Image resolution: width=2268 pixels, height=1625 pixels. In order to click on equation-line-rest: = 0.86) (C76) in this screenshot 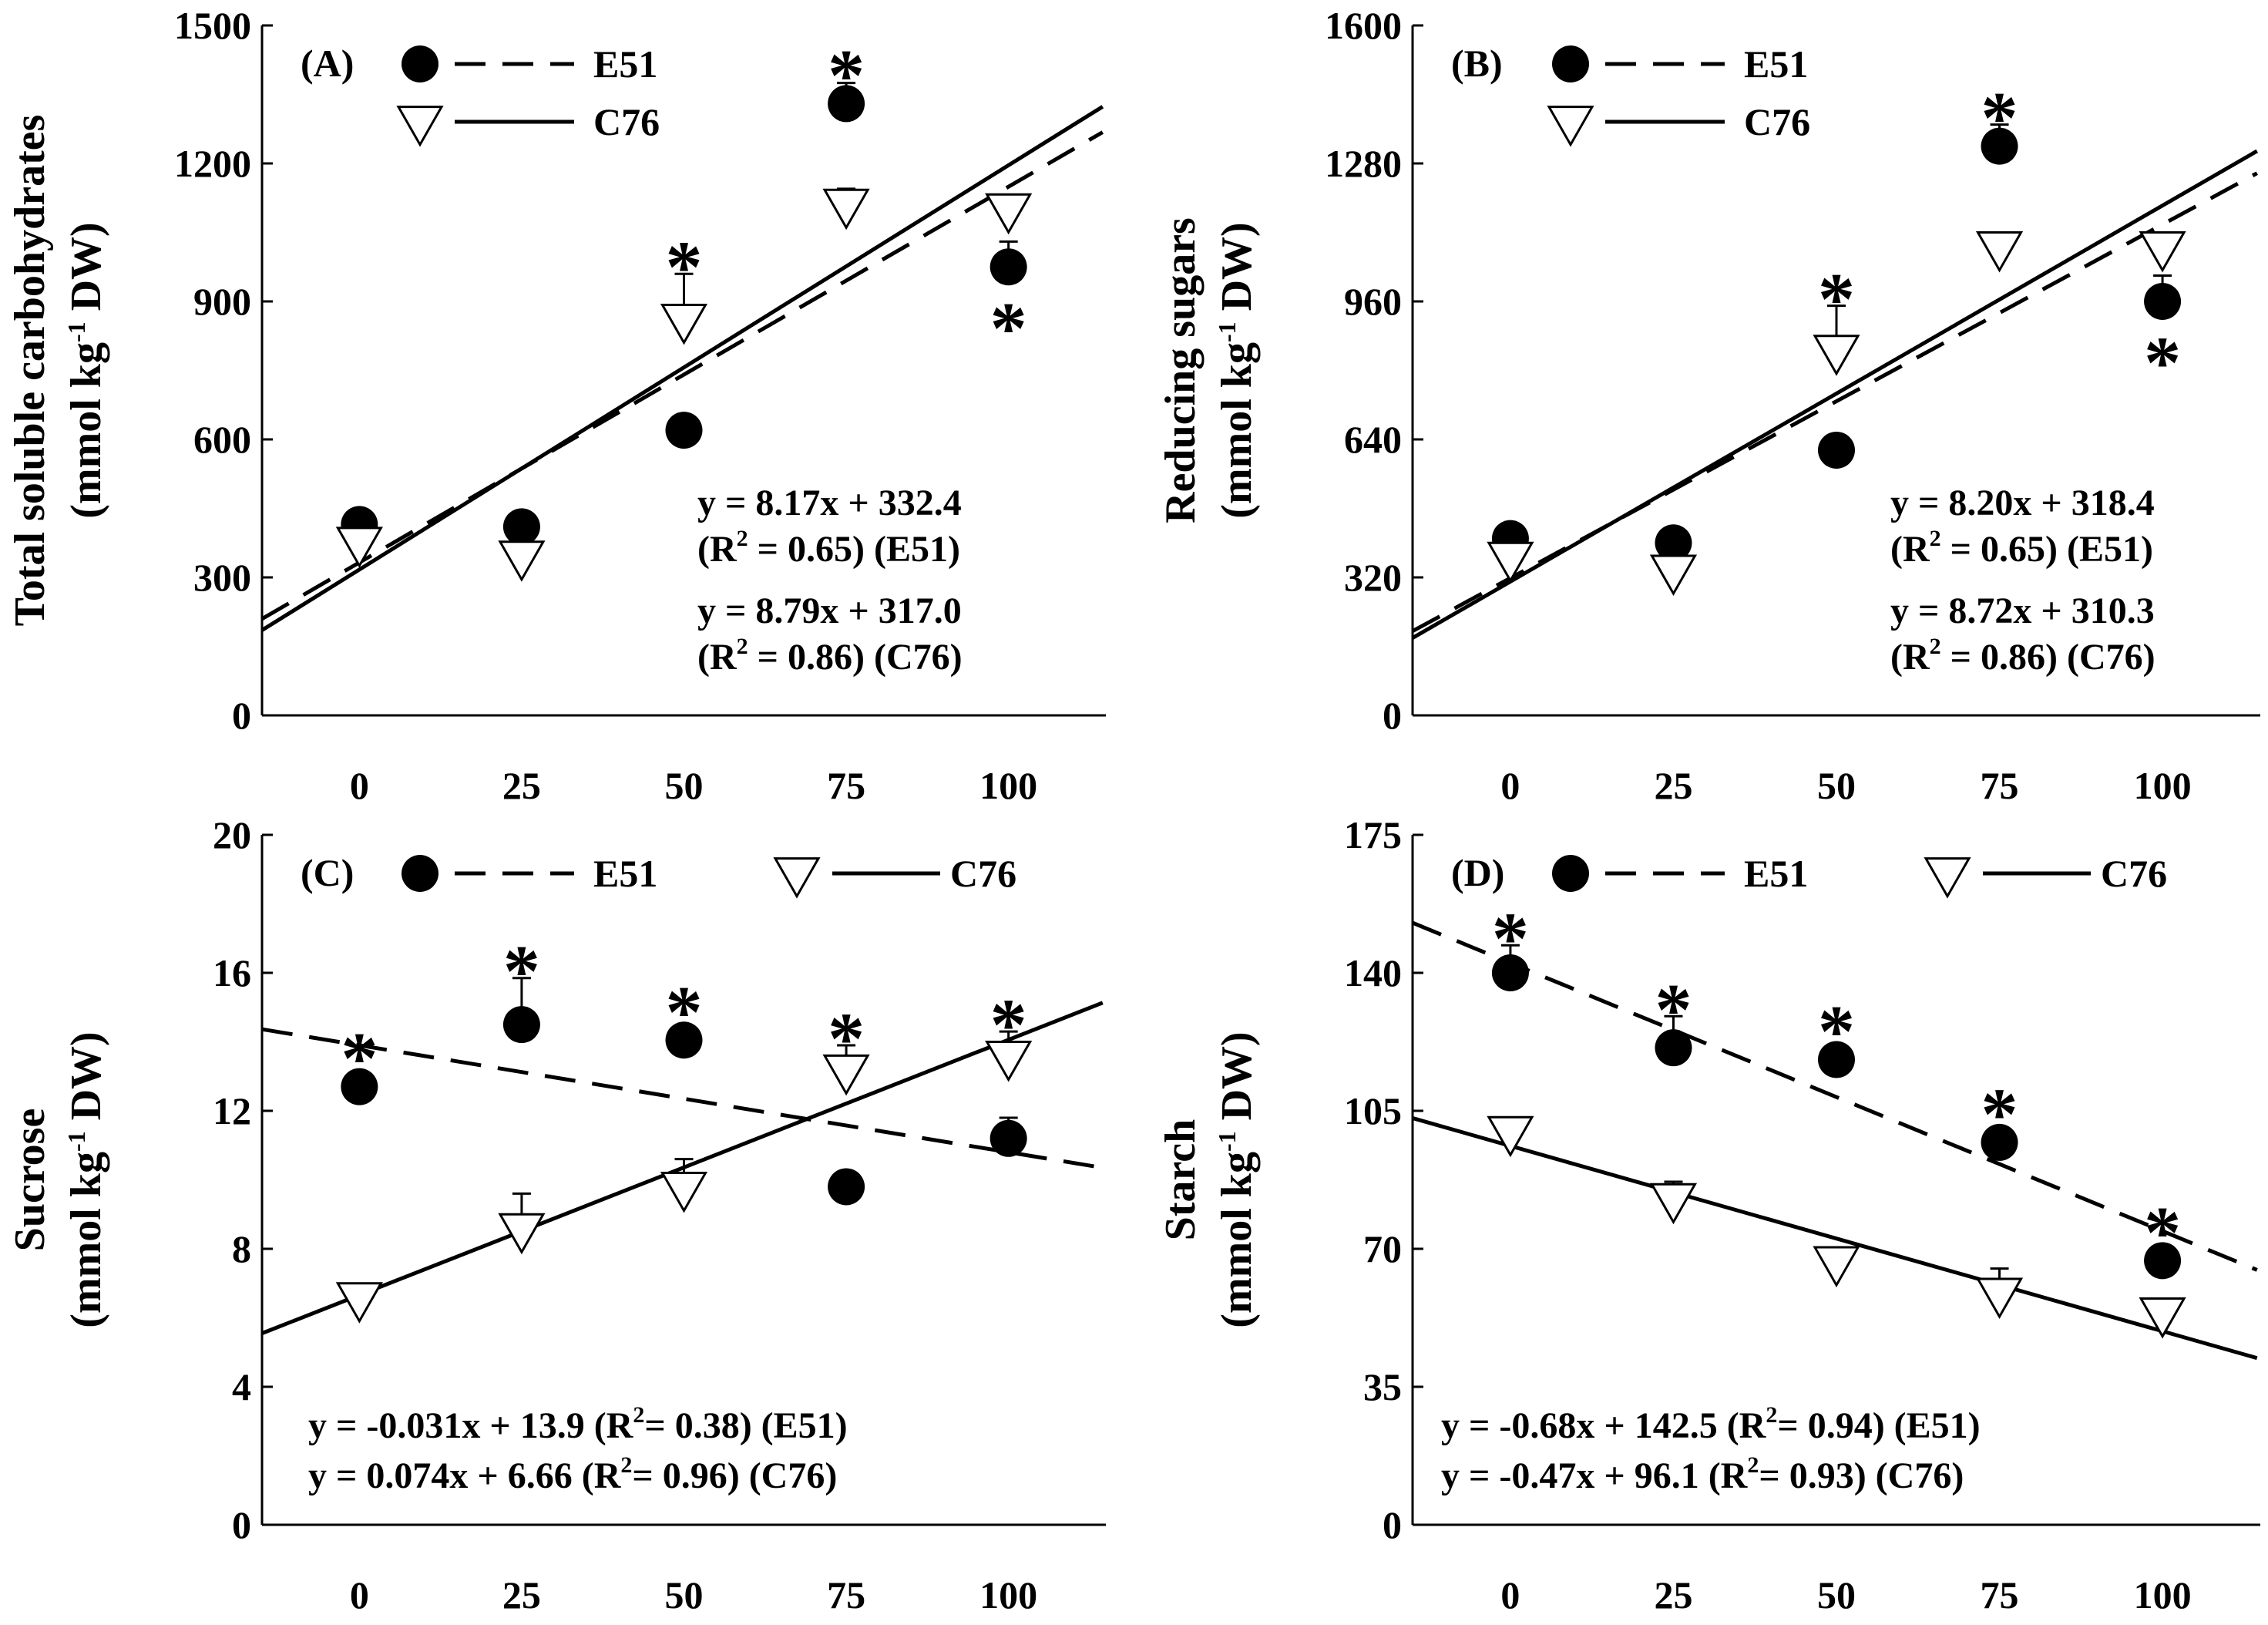, I will do `click(855, 657)`.